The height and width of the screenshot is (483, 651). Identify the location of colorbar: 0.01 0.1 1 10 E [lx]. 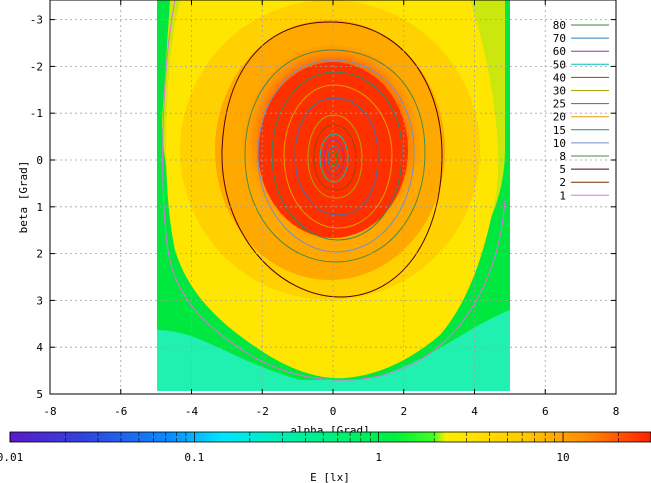
(325, 457).